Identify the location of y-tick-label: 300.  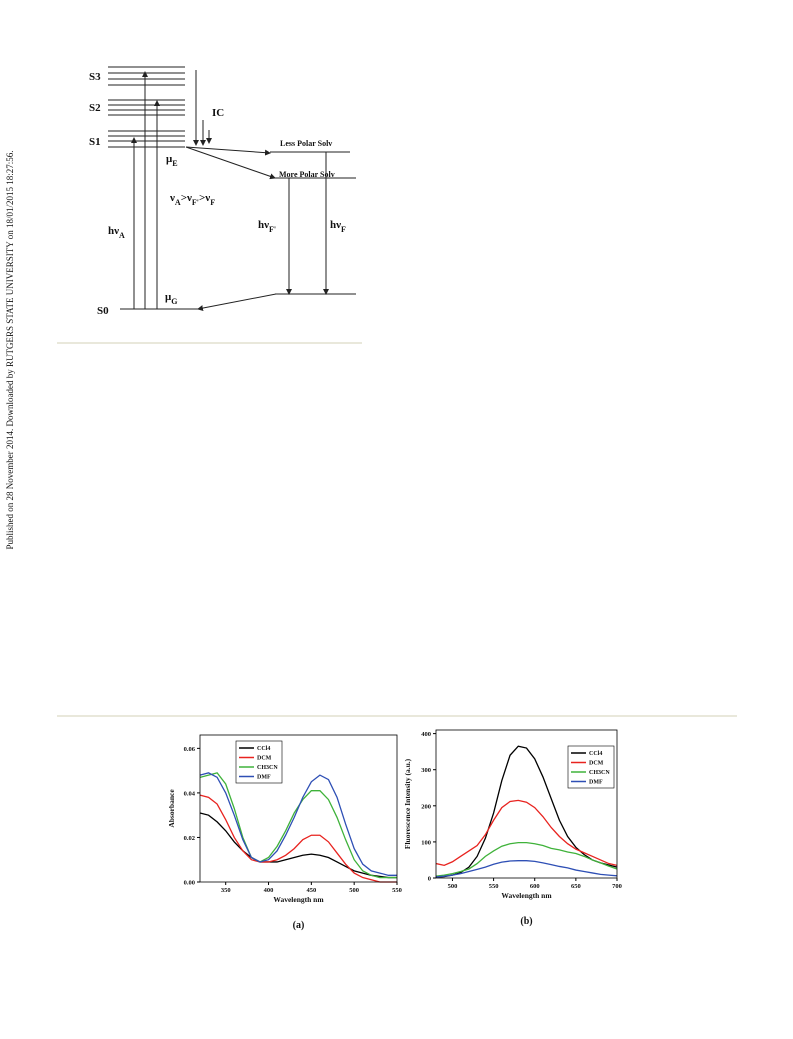
(426, 770).